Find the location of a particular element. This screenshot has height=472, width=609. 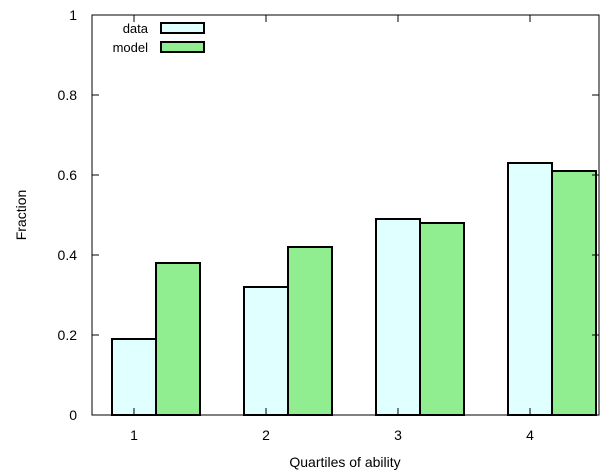

legend-label-data: data is located at coordinates (136, 28).